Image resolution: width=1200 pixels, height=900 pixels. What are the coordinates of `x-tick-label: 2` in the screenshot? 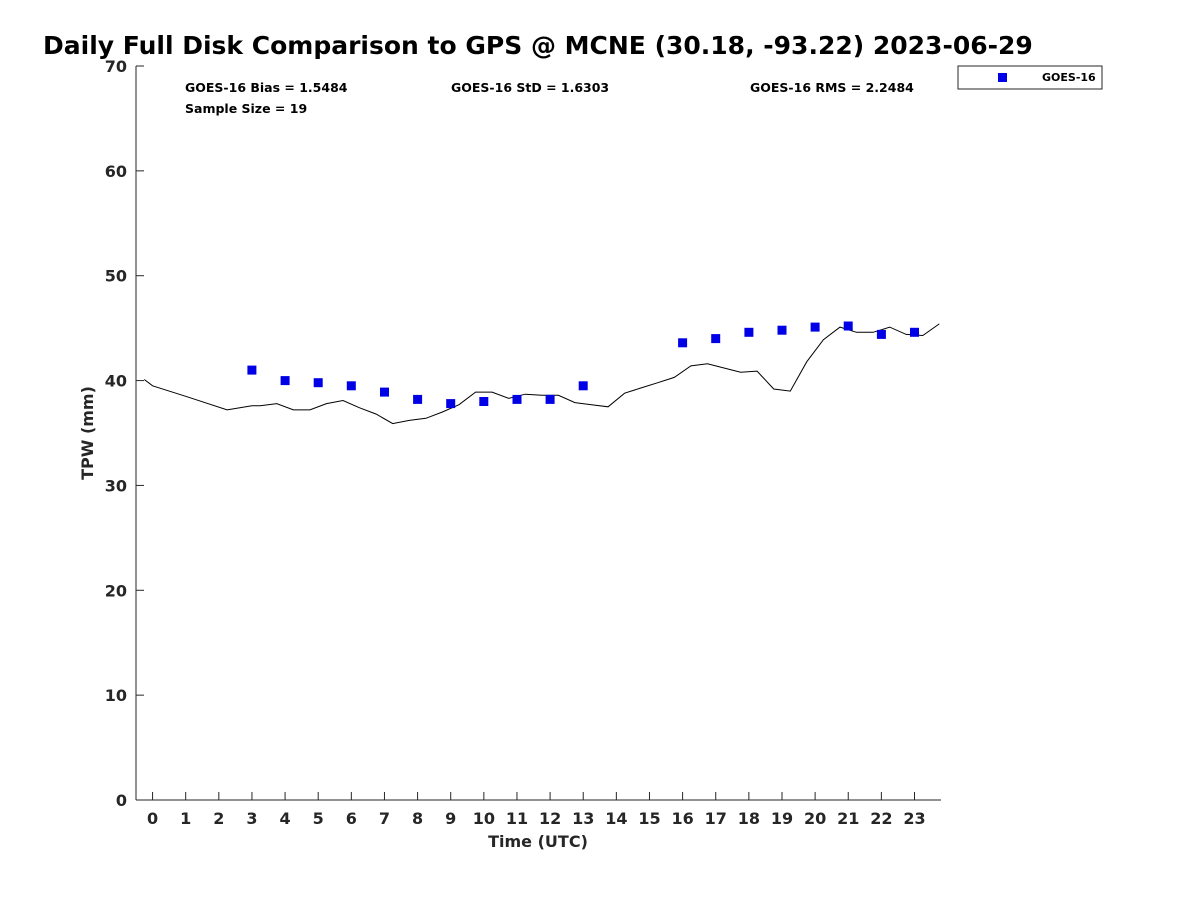 It's located at (218, 818).